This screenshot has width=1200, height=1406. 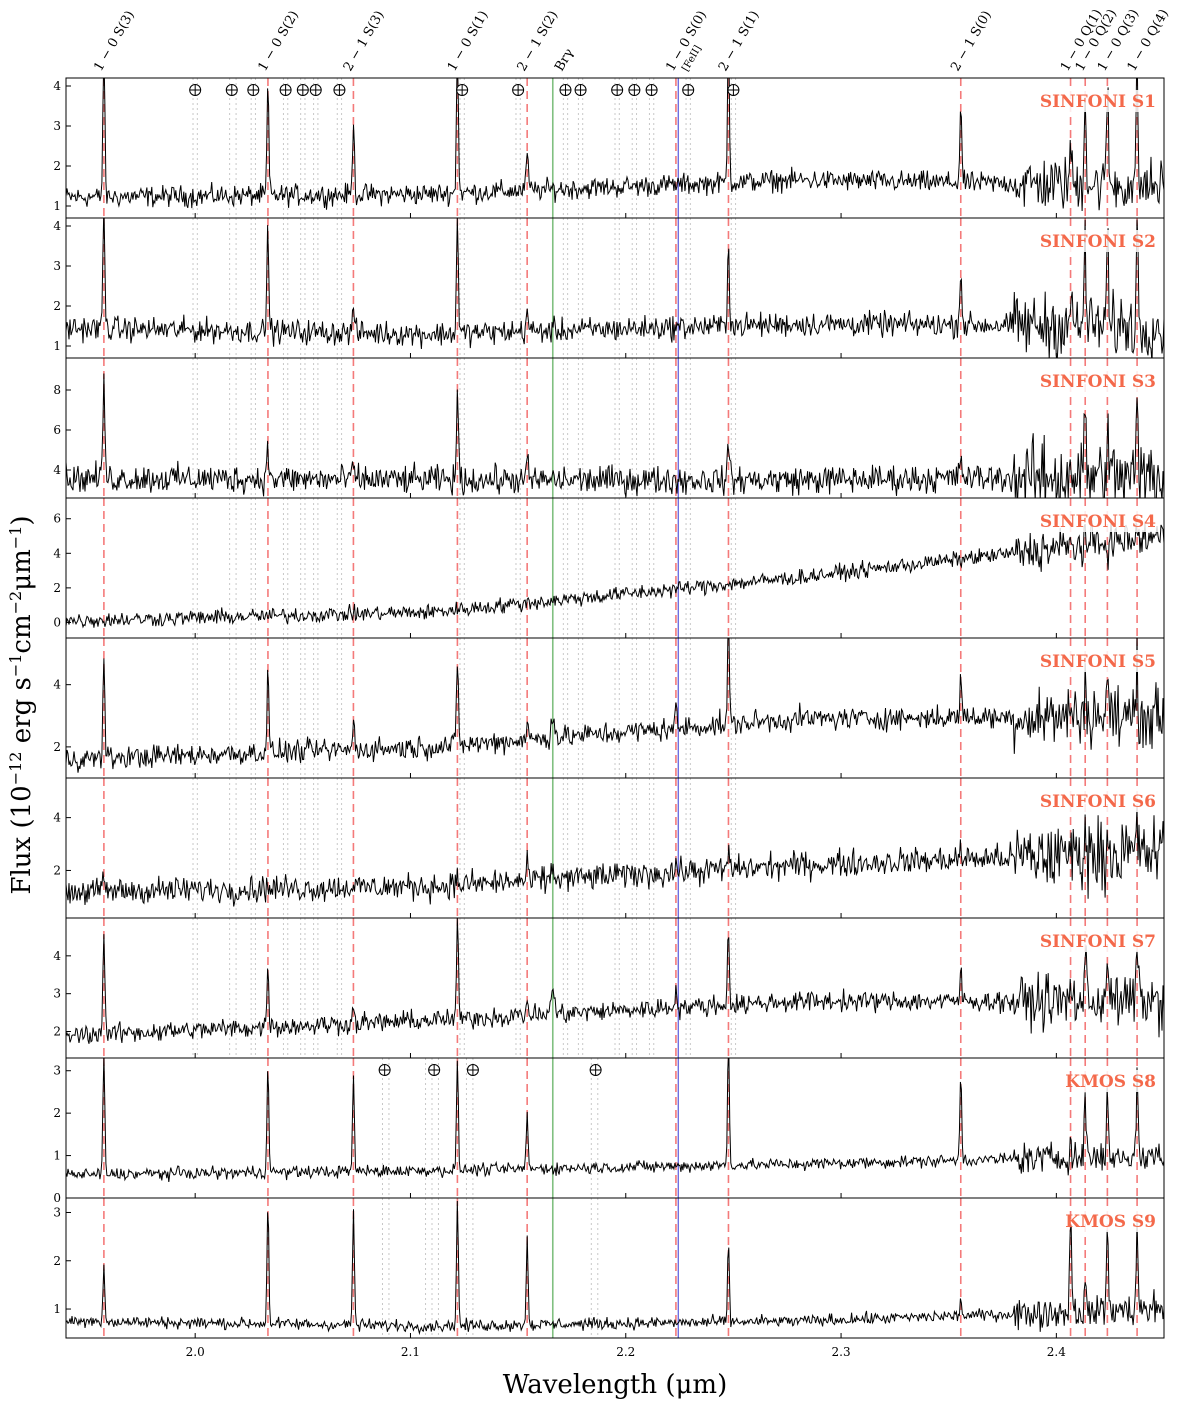 What do you see at coordinates (114, 41) in the screenshot?
I see `emission-line-label: 1 − 0 S(3)` at bounding box center [114, 41].